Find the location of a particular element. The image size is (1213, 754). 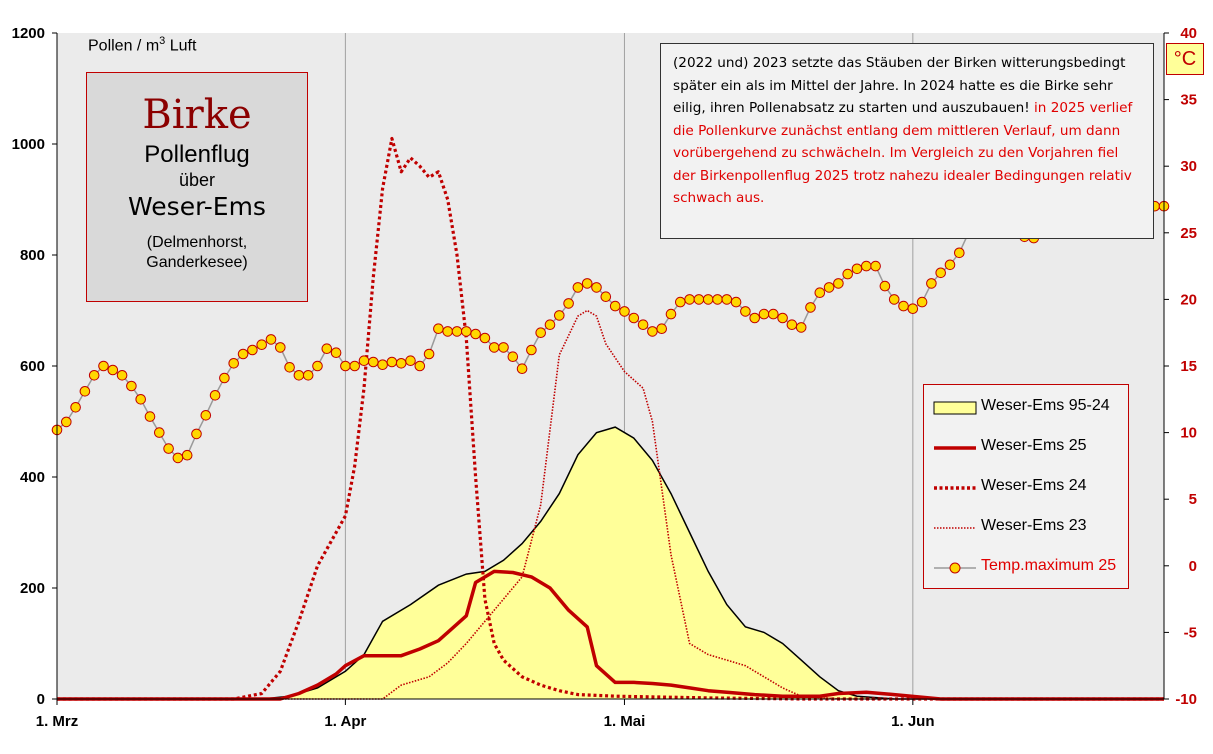

legend-label-23: Weser-Ems 23 is located at coordinates (1034, 525).